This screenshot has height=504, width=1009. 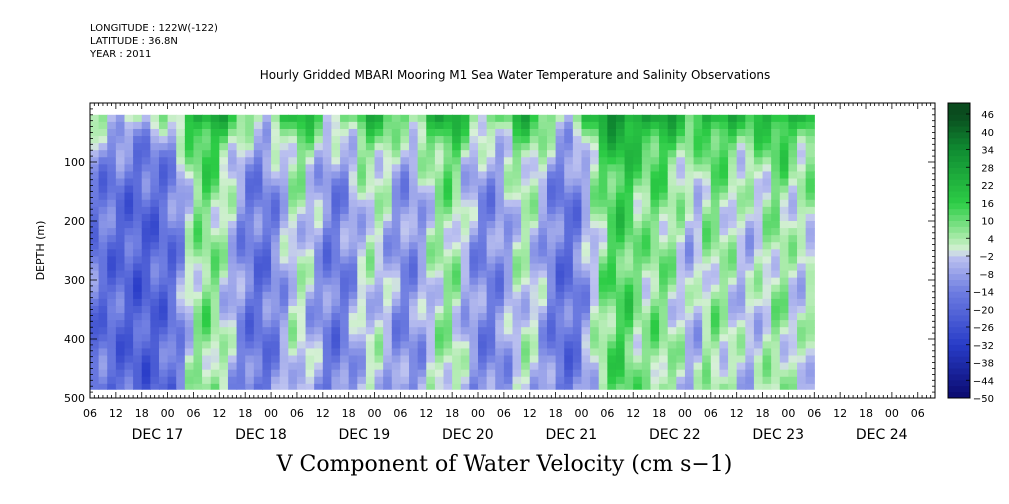 I want to click on colorbar-bin, so click(x=959, y=112).